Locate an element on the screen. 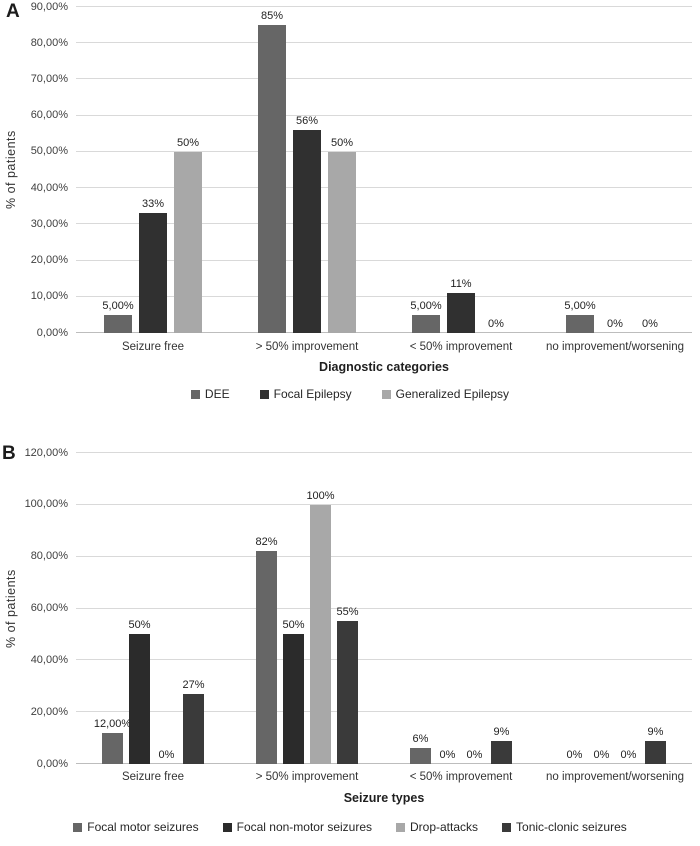  bar-group: 6% 0% 0% 9% is located at coordinates (461, 608).